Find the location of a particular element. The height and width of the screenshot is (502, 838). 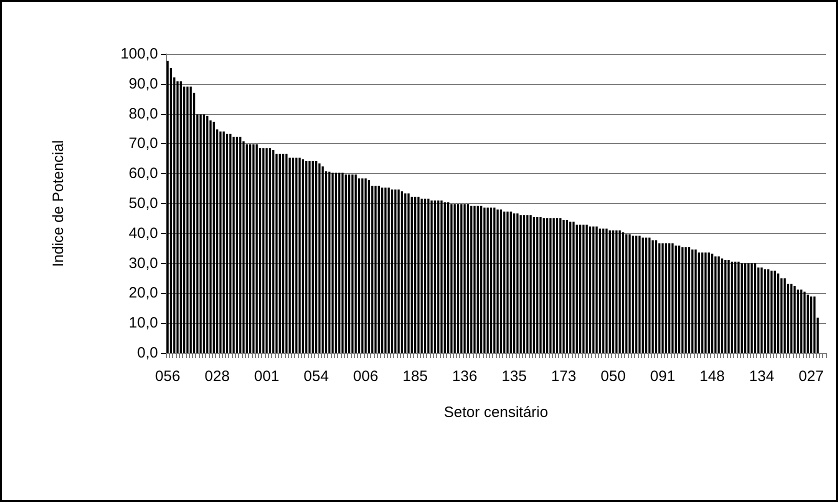

x-tick-label: 001 is located at coordinates (267, 376).